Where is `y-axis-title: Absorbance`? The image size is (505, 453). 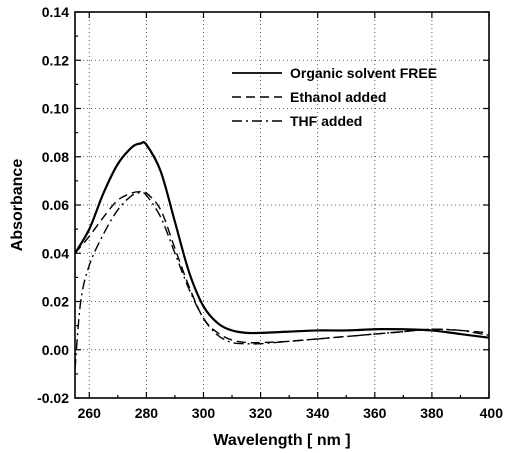 y-axis-title: Absorbance is located at coordinates (17, 205).